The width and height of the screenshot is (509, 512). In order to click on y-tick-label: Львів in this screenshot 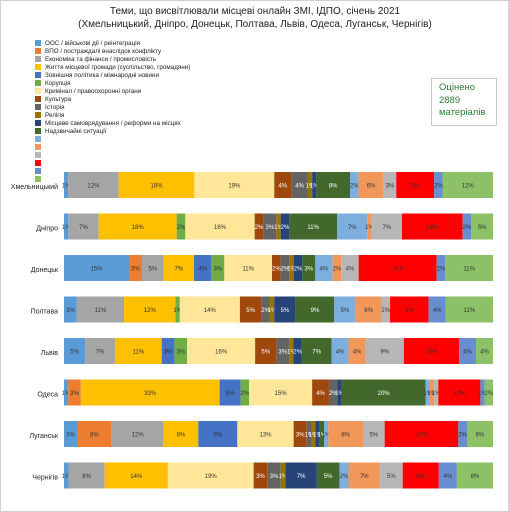, I will do `click(50, 353)`.